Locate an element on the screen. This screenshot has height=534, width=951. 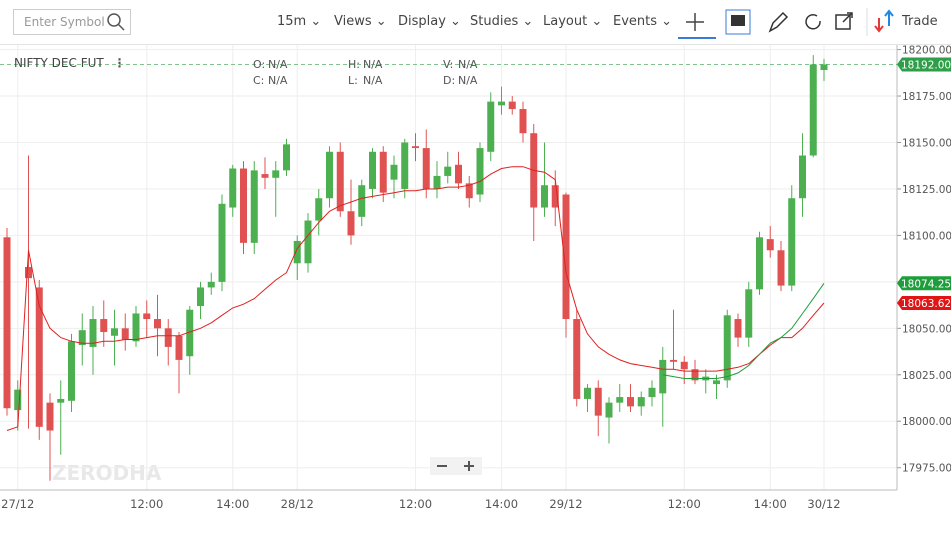
price-badge-label: 18192.00 is located at coordinates (926, 65).